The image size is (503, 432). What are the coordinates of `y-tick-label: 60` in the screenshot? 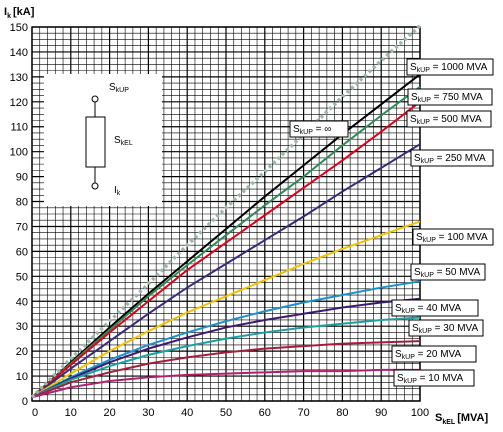 It's located at (22, 252).